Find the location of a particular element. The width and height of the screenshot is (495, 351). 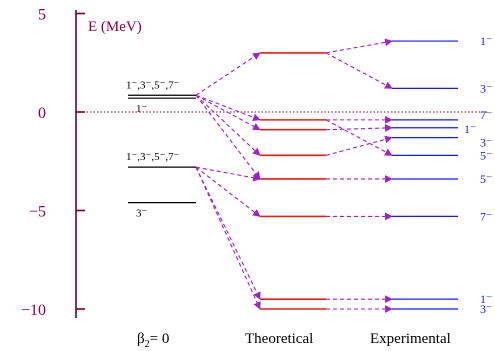

axis-tick-label: −5 is located at coordinates (37, 212).